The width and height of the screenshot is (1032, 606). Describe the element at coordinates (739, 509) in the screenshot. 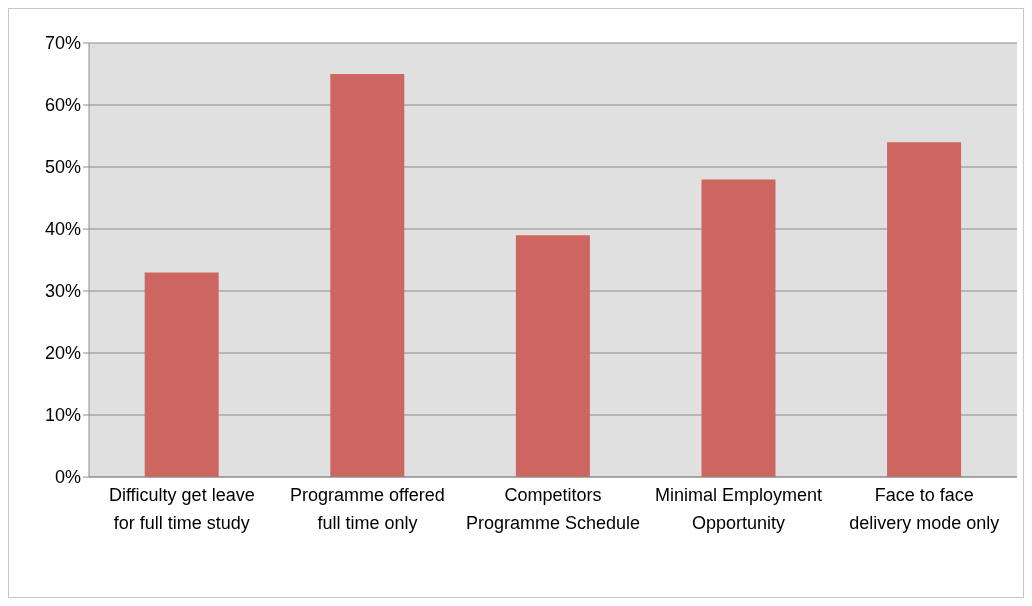

I see `x-tick-label: Minimal Employment Opportunity` at that location.